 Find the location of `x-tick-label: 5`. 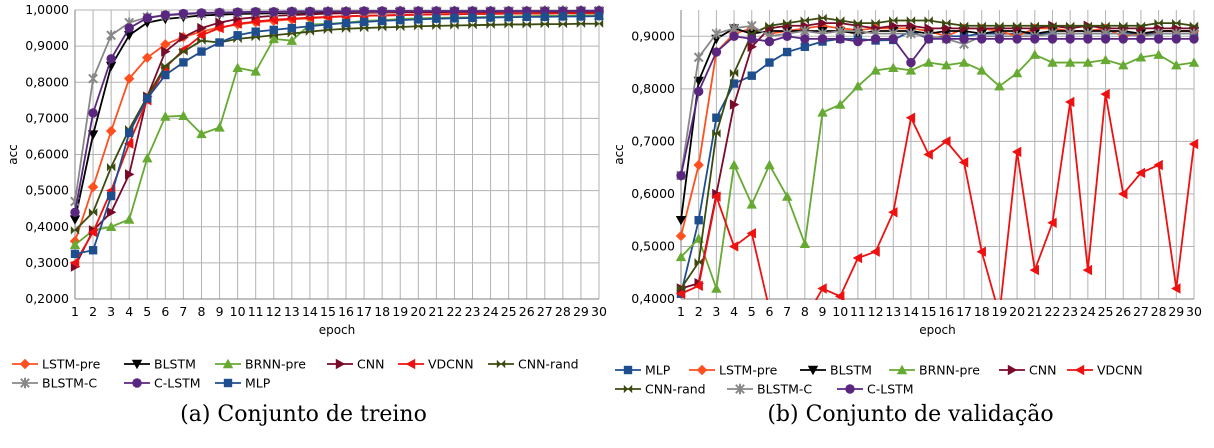

x-tick-label: 5 is located at coordinates (752, 311).